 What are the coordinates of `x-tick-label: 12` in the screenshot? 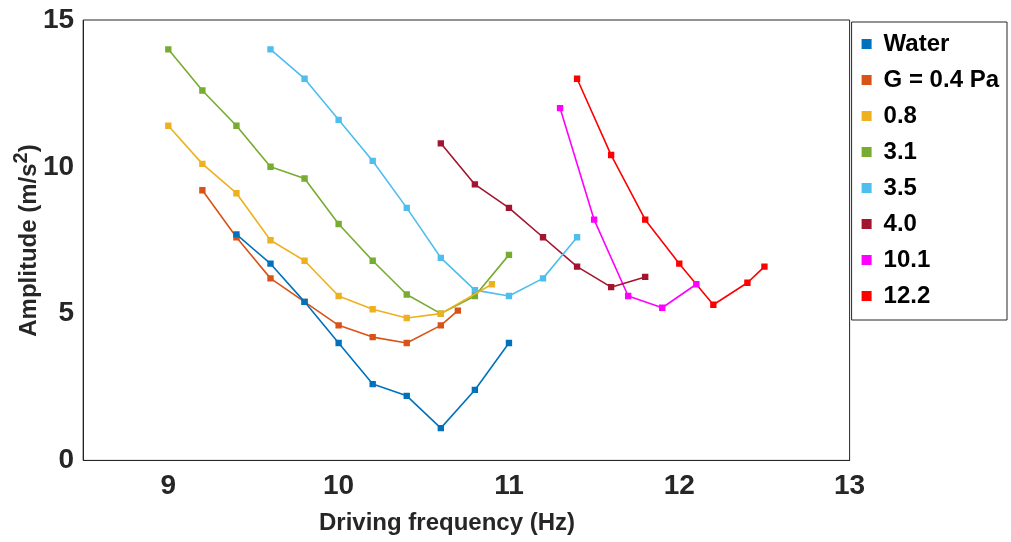 It's located at (679, 484).